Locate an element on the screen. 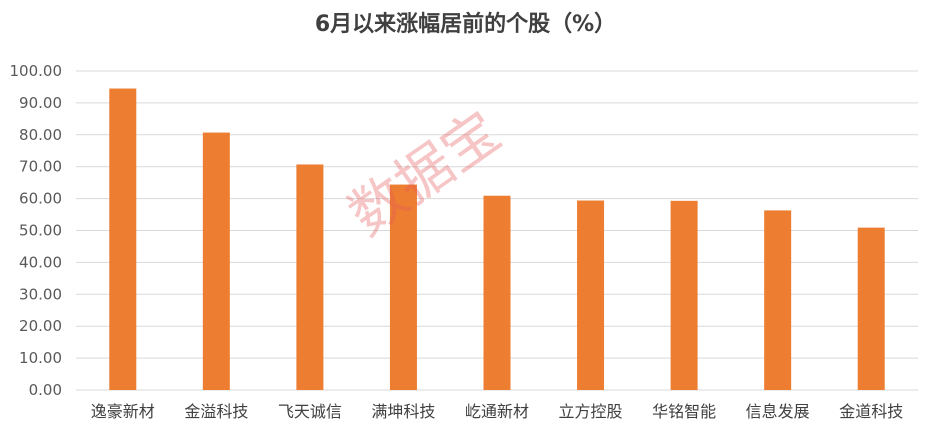 This screenshot has width=931, height=433. chart-title: 6月以来涨幅居前的个股（%） is located at coordinates (465, 24).